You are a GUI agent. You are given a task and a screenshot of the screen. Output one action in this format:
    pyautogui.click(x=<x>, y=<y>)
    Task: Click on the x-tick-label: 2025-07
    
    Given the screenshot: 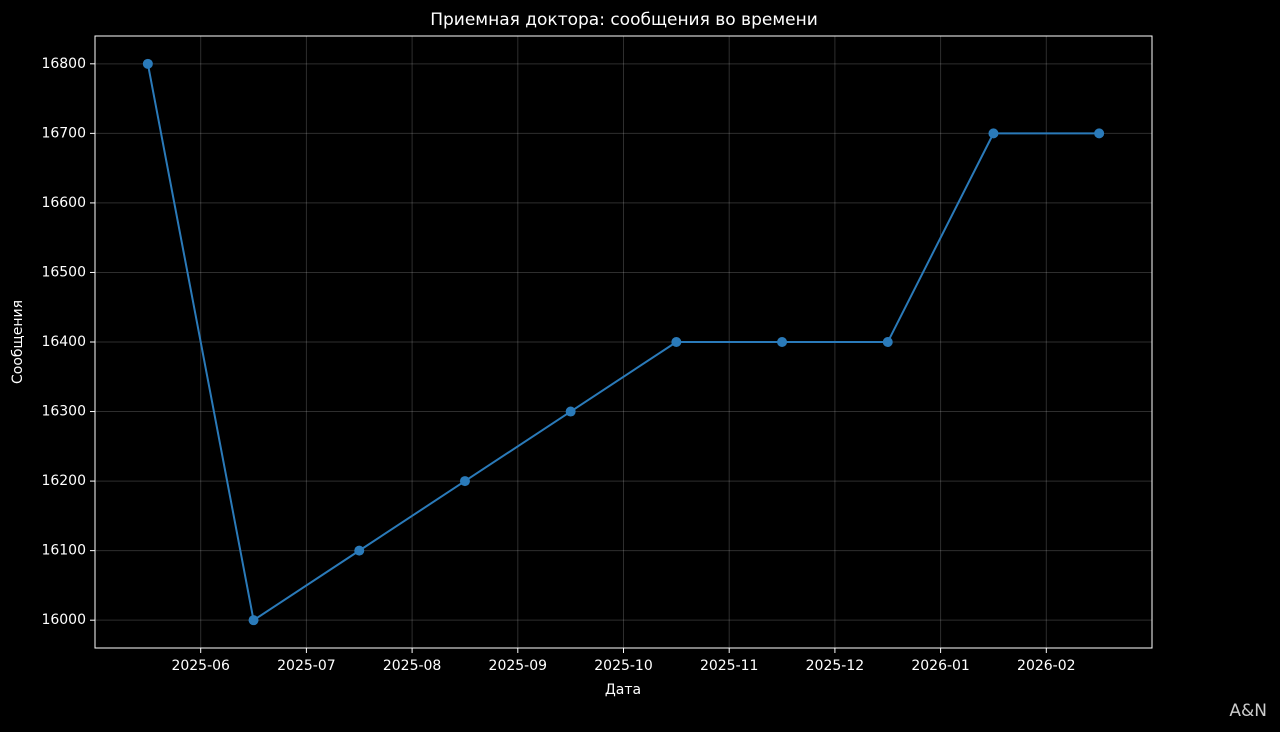 What is the action you would take?
    pyautogui.click(x=306, y=666)
    